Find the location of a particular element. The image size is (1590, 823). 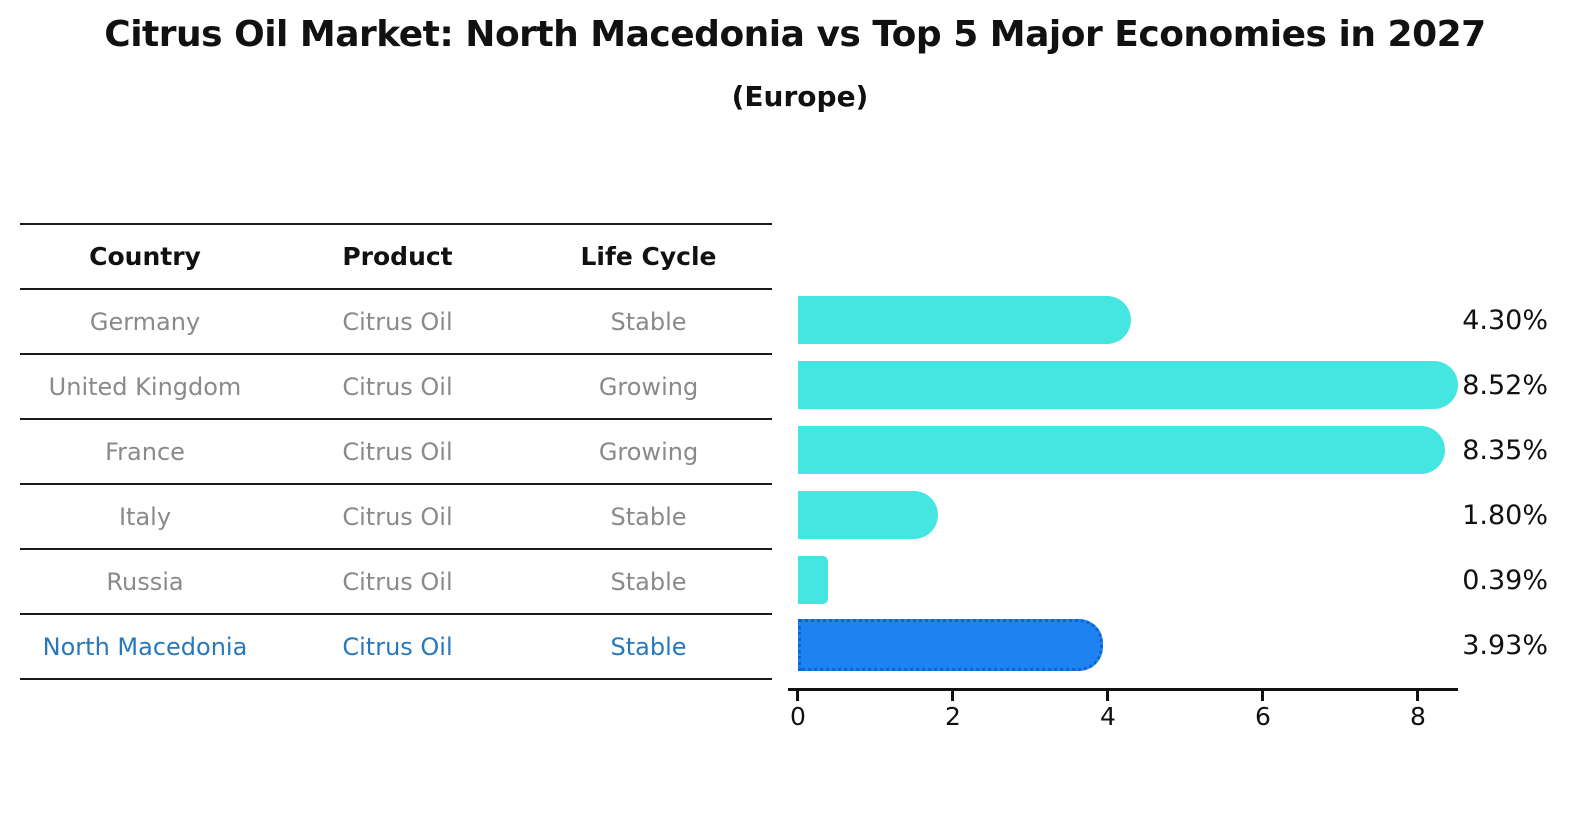

table-row-highlighted: North Macedonia Citrus Oil Stable is located at coordinates (396, 645).